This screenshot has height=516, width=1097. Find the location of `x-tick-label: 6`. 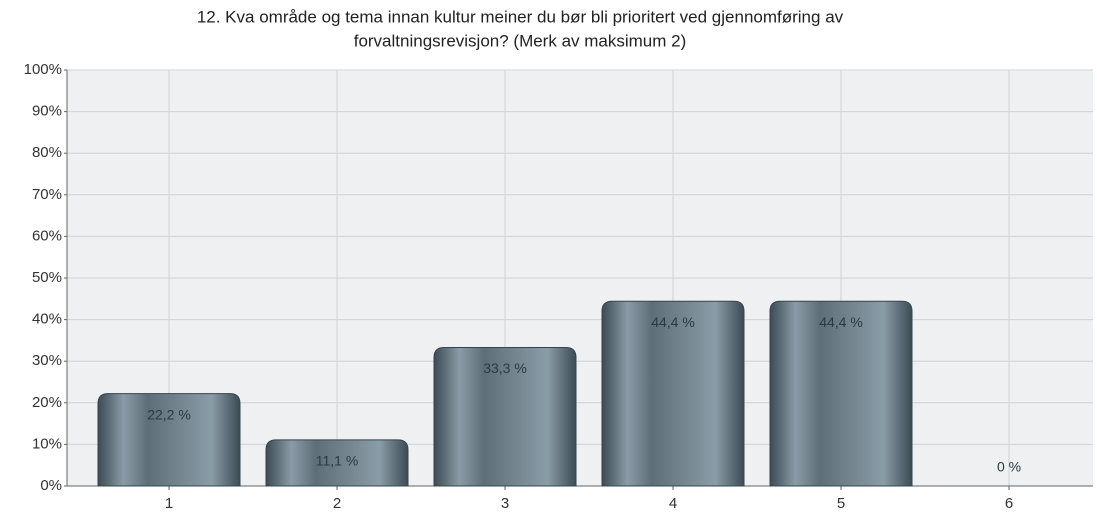

x-tick-label: 6 is located at coordinates (1009, 503).